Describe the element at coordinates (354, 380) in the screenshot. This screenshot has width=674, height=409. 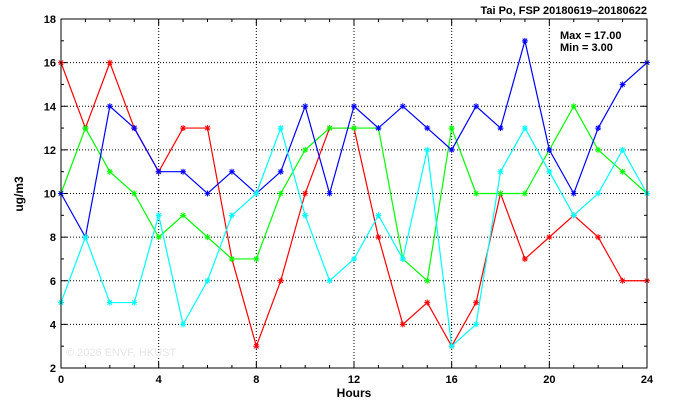
I see `x-tick-label: 12` at that location.